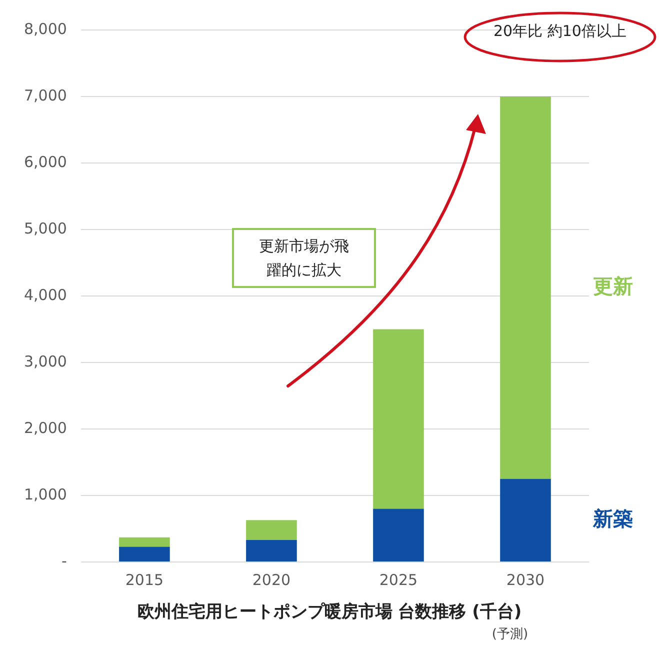 The image size is (659, 648). Describe the element at coordinates (144, 579) in the screenshot. I see `x-tick-label: 2015` at that location.